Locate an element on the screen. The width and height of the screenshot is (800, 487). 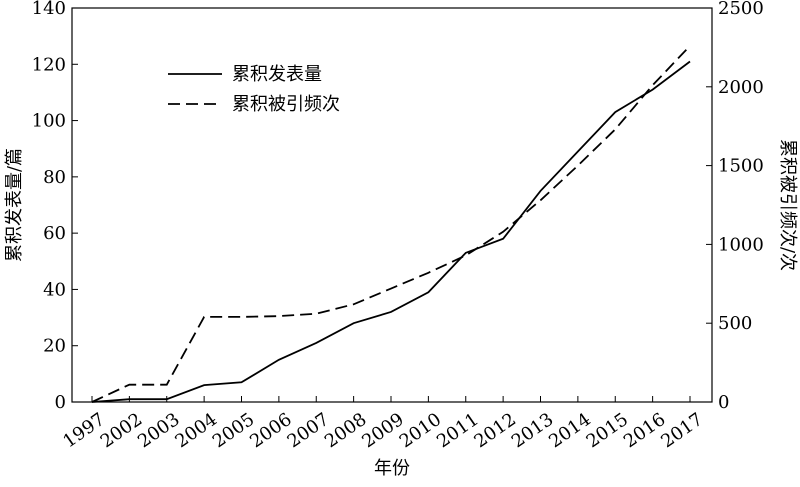
x-tick-label: 2015 is located at coordinates (608, 430).